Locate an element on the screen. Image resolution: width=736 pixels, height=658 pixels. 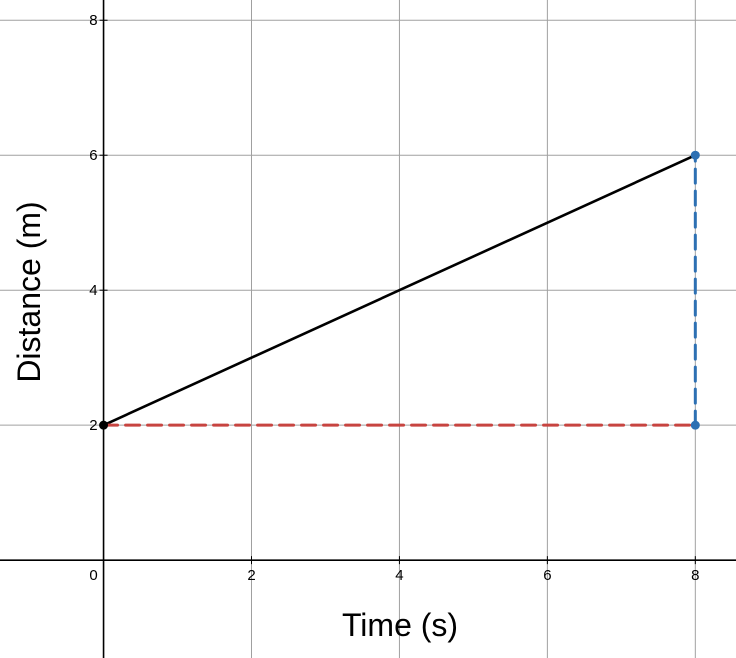
y-tick-label-1: 4 is located at coordinates (93, 290).